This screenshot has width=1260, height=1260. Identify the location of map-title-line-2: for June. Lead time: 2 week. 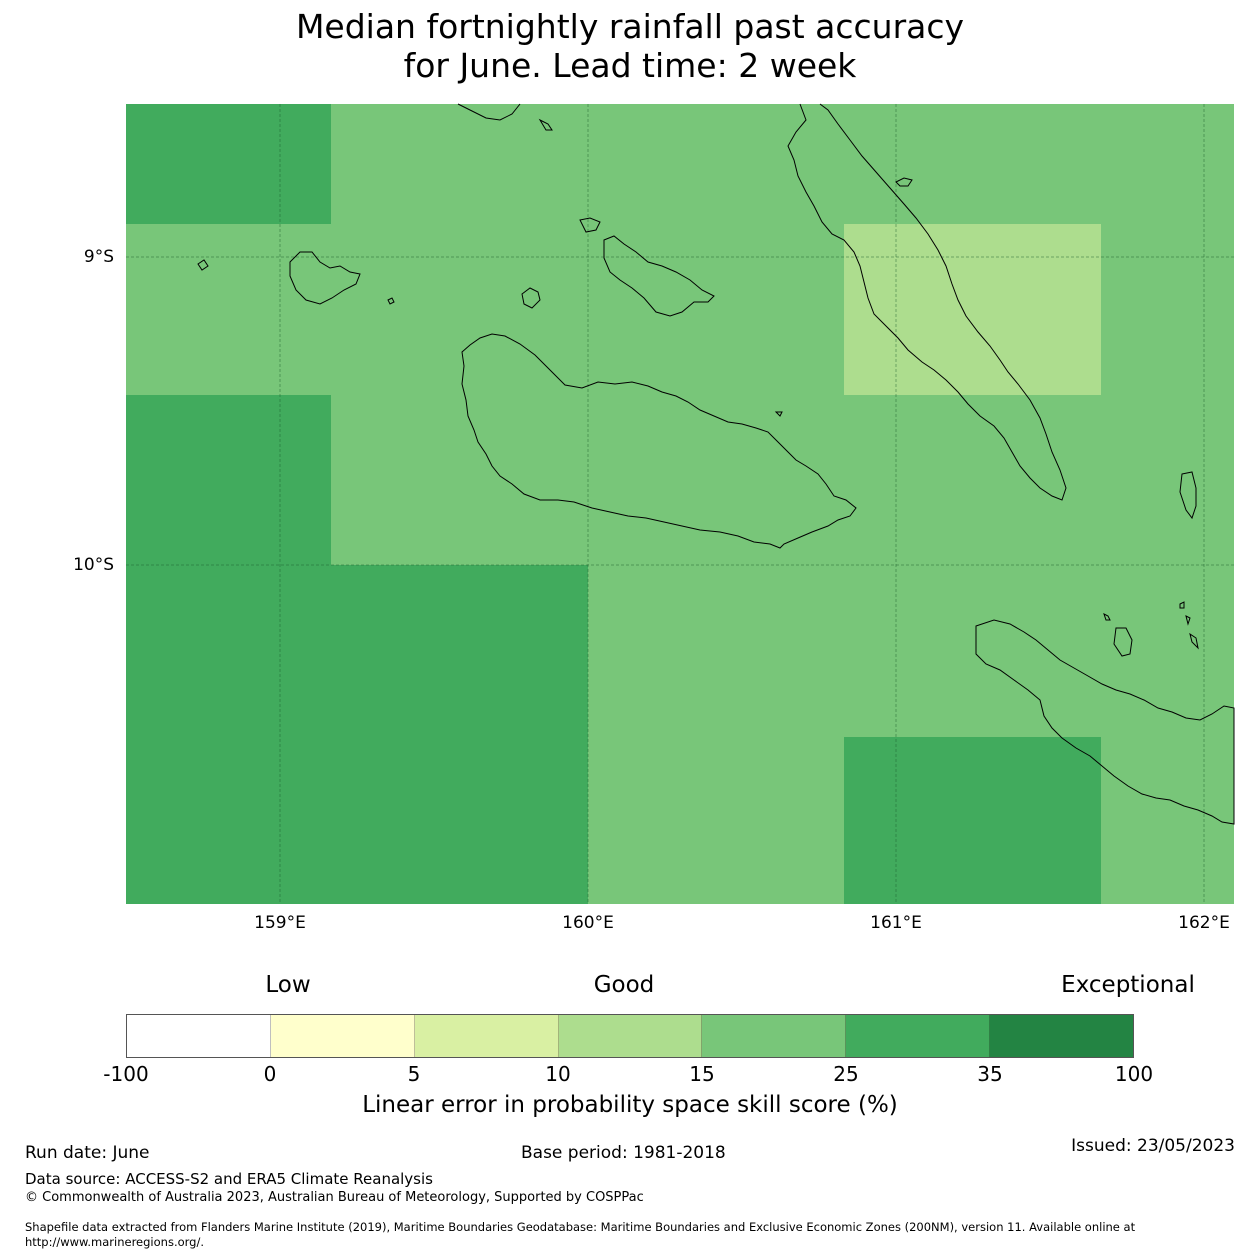
(630, 65).